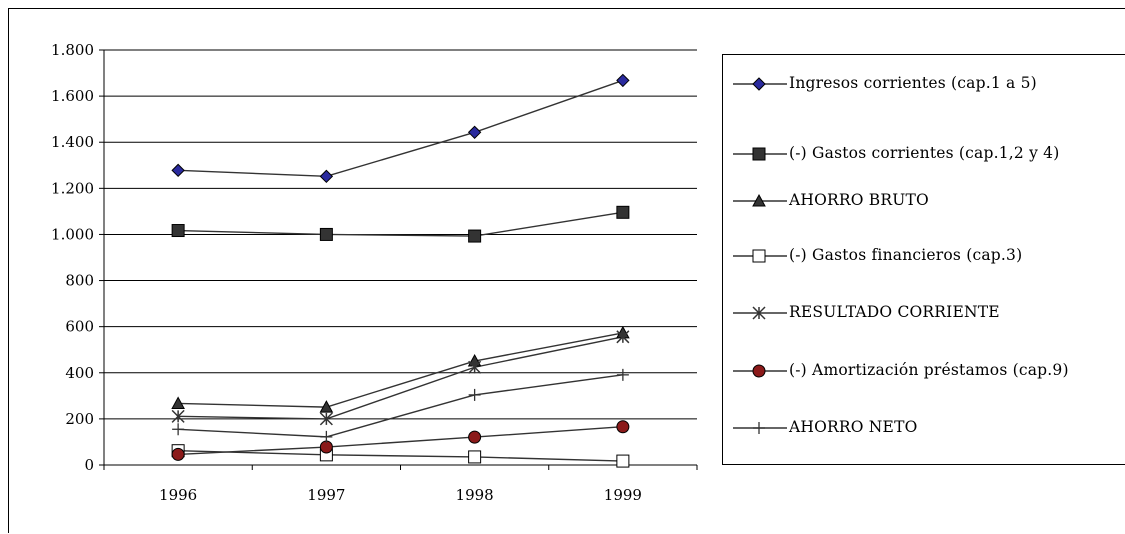 The image size is (1125, 534). What do you see at coordinates (475, 495) in the screenshot?
I see `x-tick-label: 1998` at bounding box center [475, 495].